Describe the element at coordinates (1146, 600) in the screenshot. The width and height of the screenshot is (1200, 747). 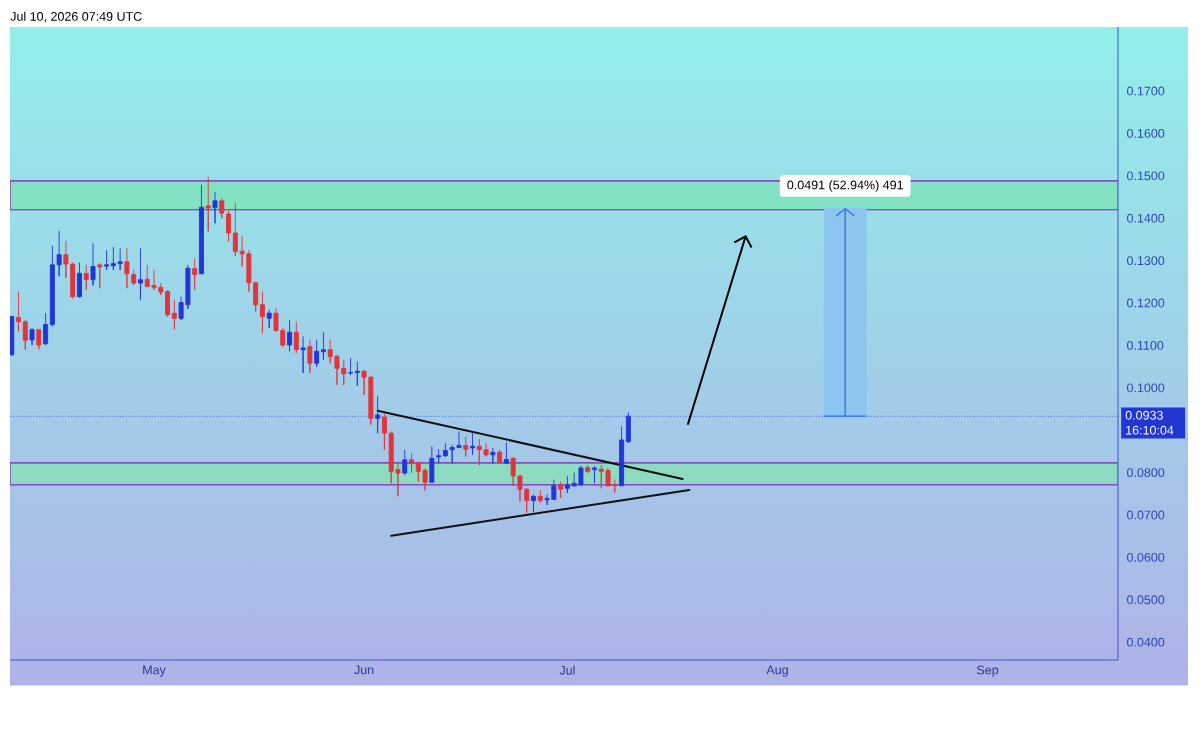
I see `y-tick-label: 0.0500` at that location.